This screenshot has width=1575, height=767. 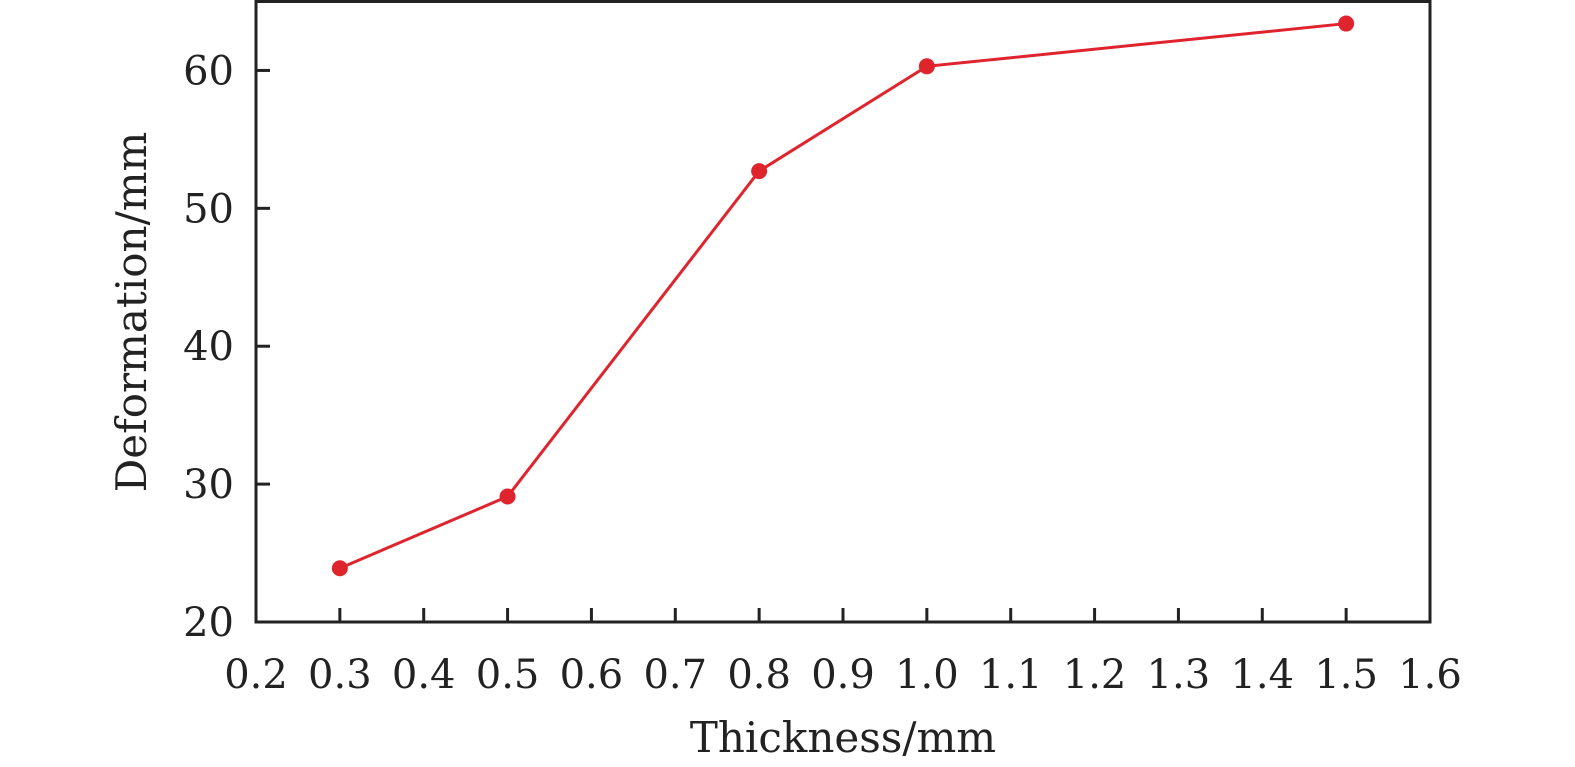 I want to click on x-tick-label: 1.1, so click(x=1011, y=675).